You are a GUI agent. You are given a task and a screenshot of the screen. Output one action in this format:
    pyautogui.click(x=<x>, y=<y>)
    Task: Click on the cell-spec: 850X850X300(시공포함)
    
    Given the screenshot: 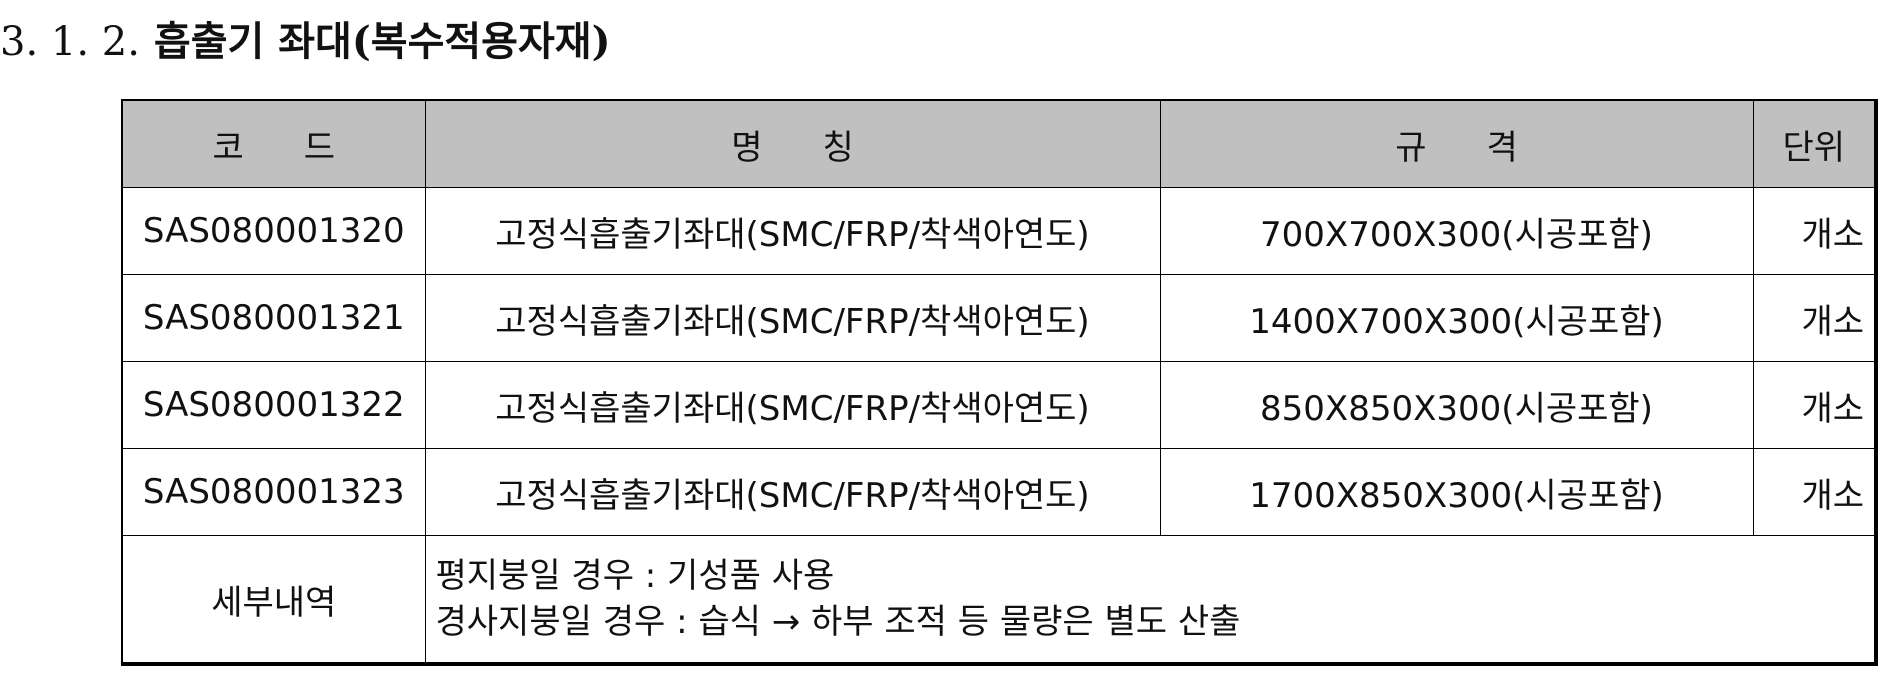 What is the action you would take?
    pyautogui.click(x=1456, y=405)
    